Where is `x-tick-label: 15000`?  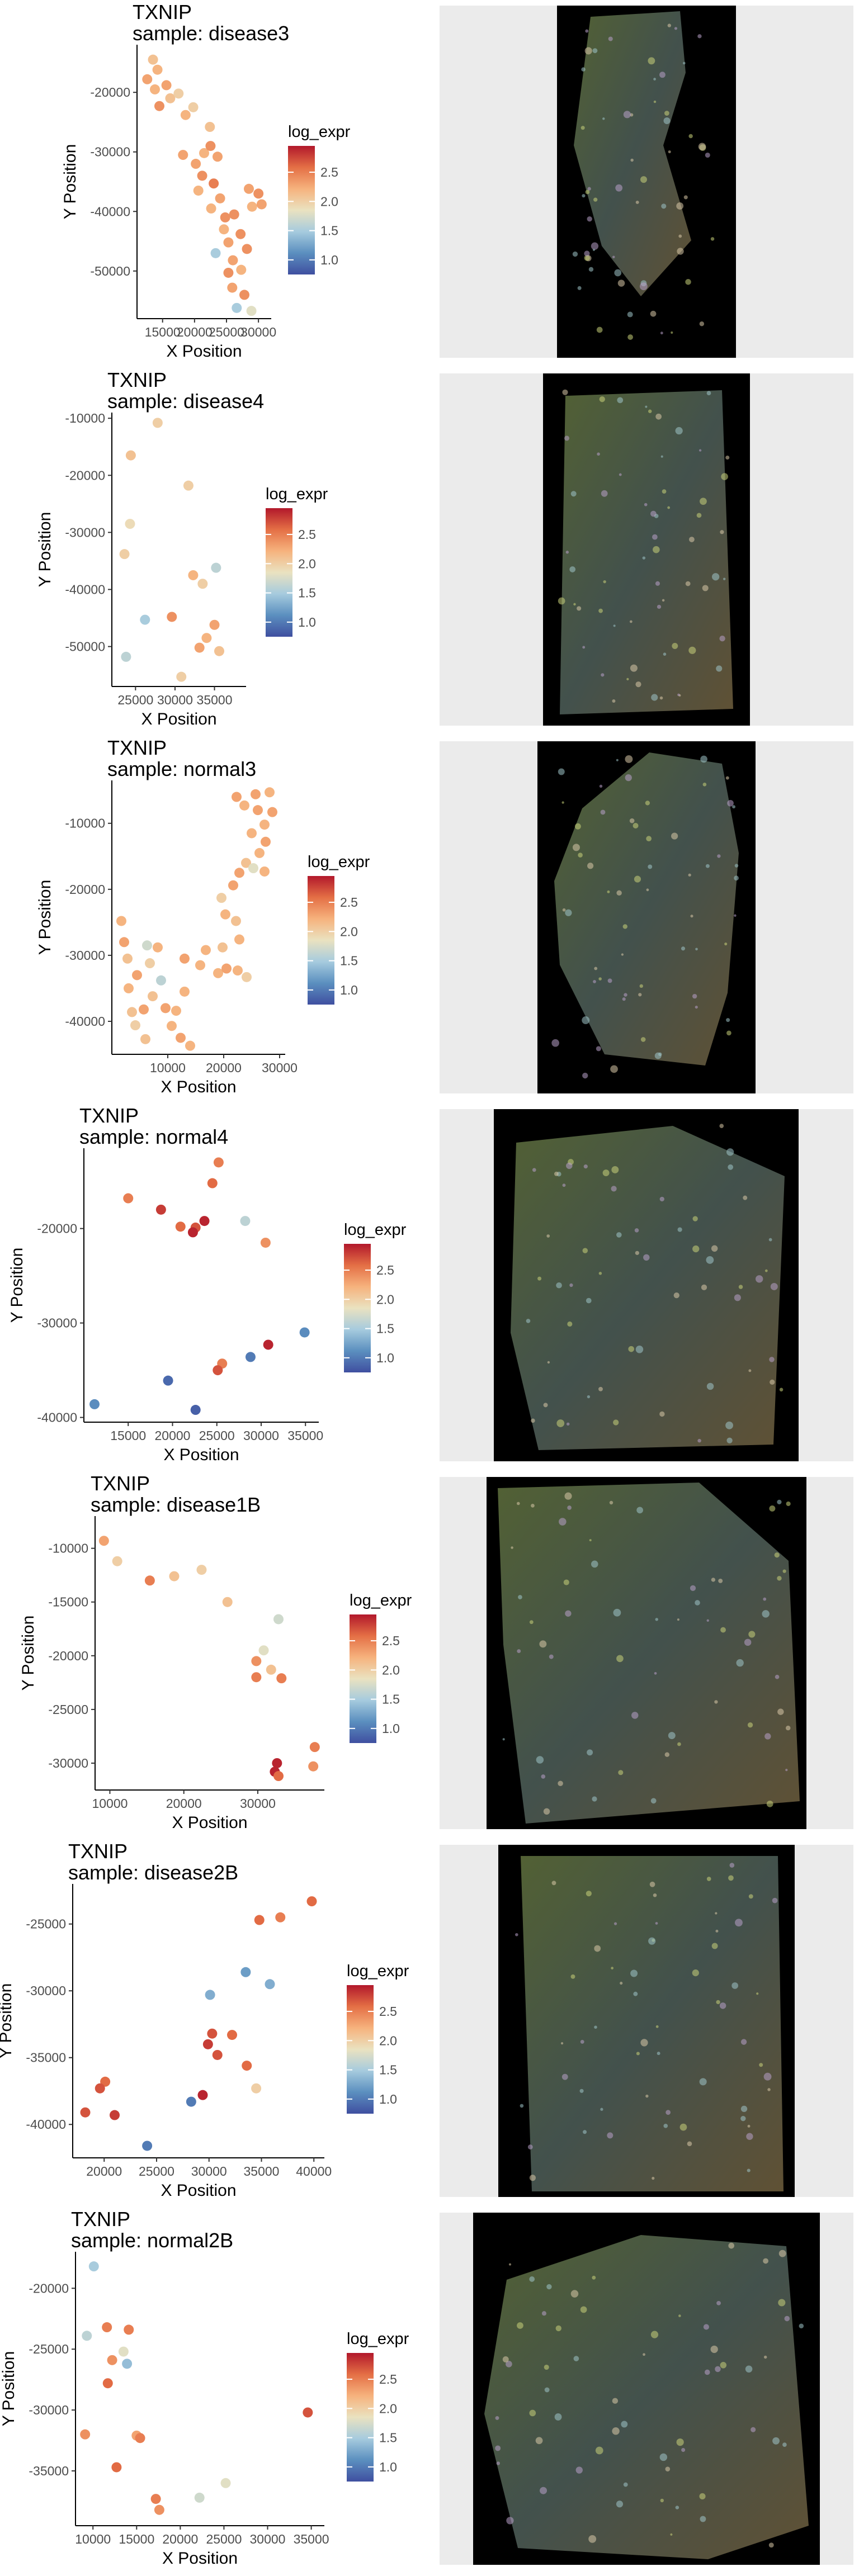
x-tick-label: 15000 is located at coordinates (136, 2539).